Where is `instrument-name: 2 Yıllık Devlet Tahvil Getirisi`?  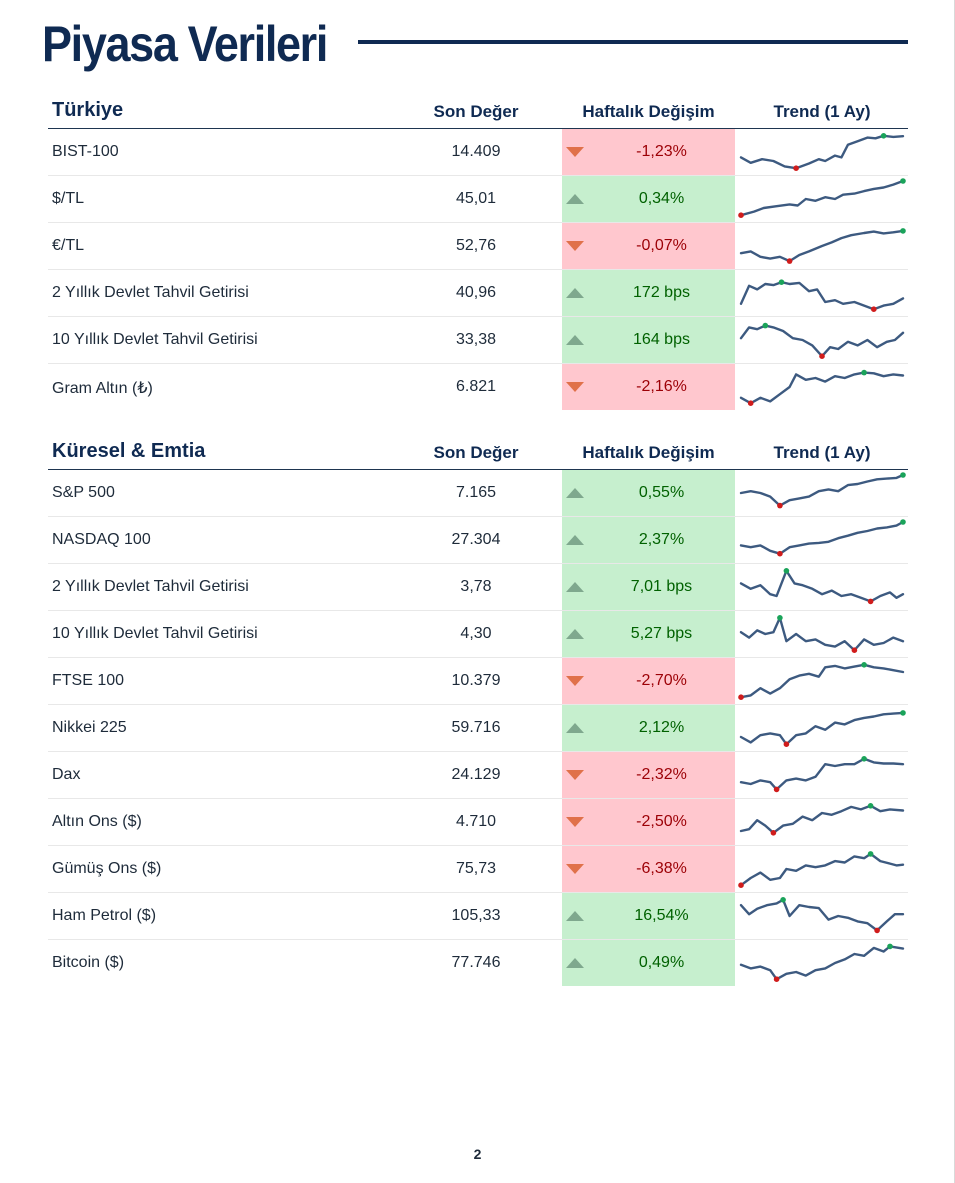 instrument-name: 2 Yıllık Devlet Tahvil Getirisi is located at coordinates (150, 292).